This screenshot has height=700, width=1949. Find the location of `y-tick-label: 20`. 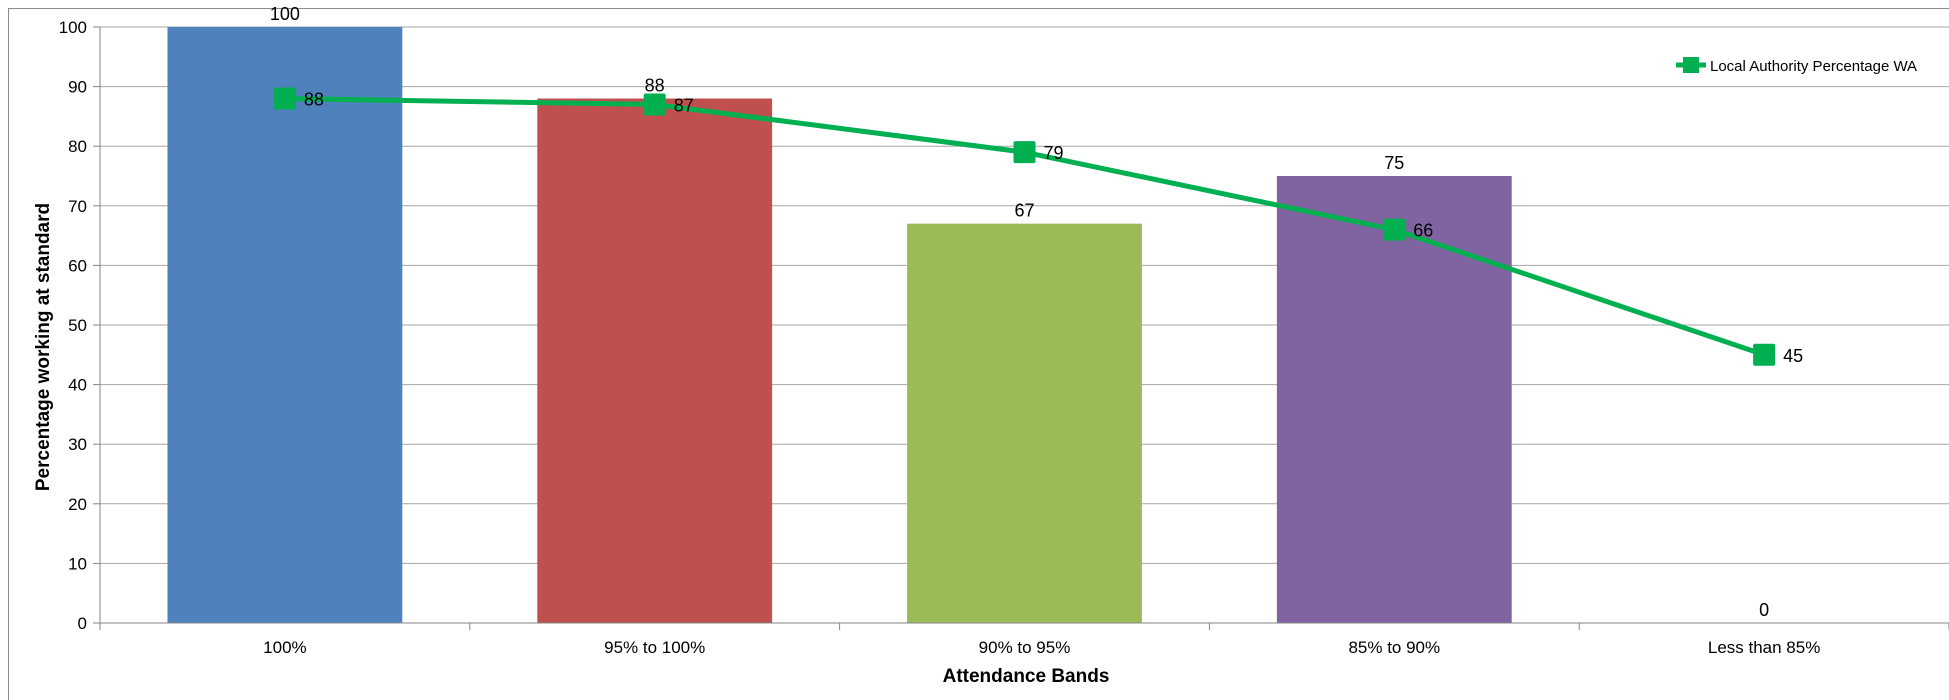

y-tick-label: 20 is located at coordinates (77, 504).